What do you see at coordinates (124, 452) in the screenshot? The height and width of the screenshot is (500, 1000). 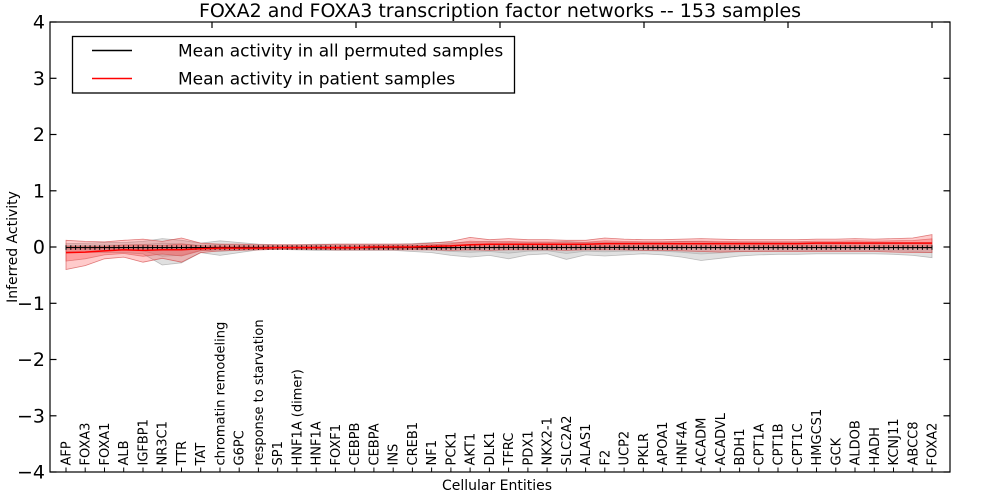 I see `x-tick-label: ALB` at bounding box center [124, 452].